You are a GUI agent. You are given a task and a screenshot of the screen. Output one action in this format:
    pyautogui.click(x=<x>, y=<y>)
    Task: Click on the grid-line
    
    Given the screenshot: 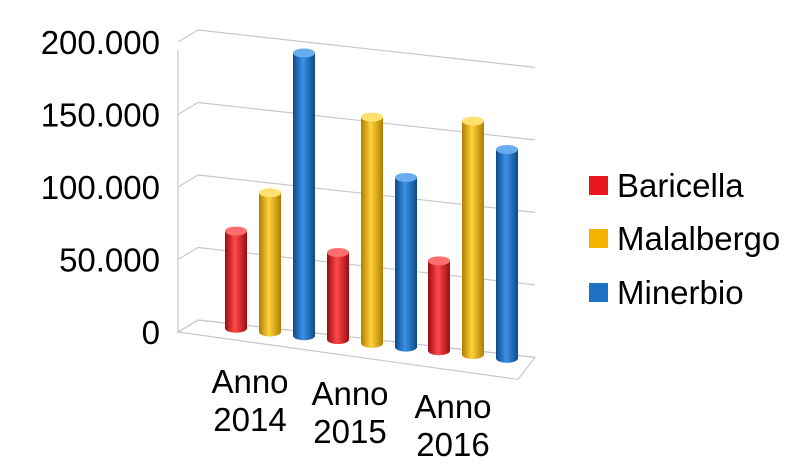 What is the action you would take?
    pyautogui.click(x=366, y=49)
    